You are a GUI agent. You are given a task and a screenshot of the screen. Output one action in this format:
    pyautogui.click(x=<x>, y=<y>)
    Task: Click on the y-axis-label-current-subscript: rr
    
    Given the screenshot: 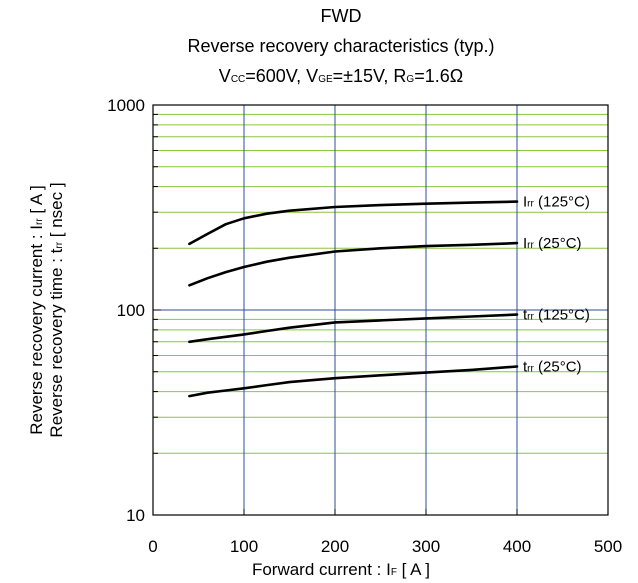 What is the action you would take?
    pyautogui.click(x=39, y=221)
    